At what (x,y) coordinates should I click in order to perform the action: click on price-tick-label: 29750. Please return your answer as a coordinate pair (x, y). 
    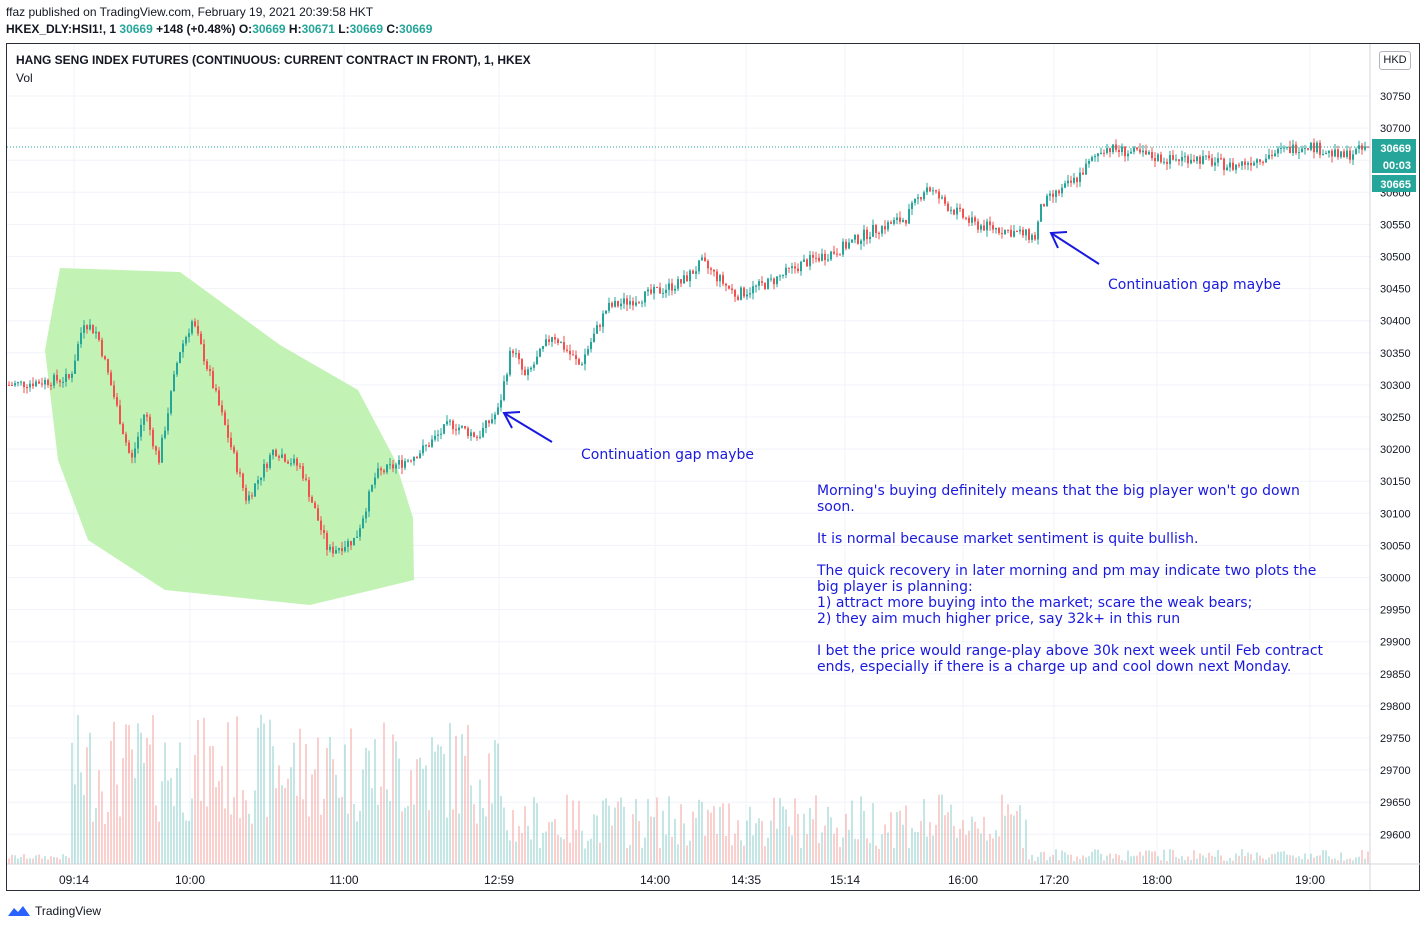
    Looking at the image, I should click on (1395, 739).